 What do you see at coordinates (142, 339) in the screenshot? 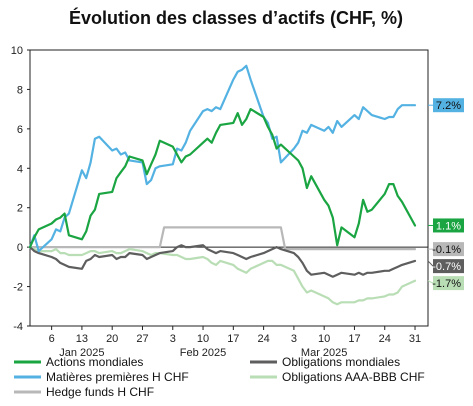
I see `x-tick-label: 27` at bounding box center [142, 339].